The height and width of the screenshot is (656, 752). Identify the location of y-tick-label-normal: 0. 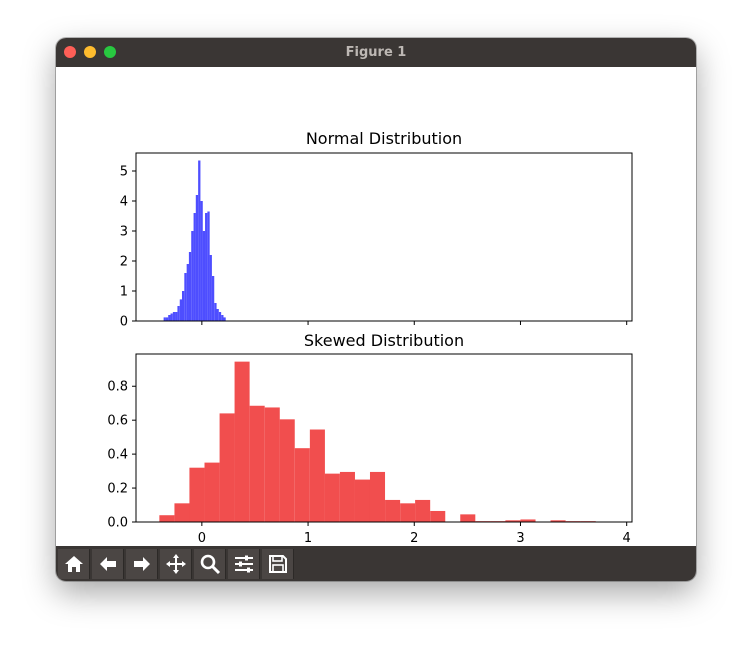
(124, 322).